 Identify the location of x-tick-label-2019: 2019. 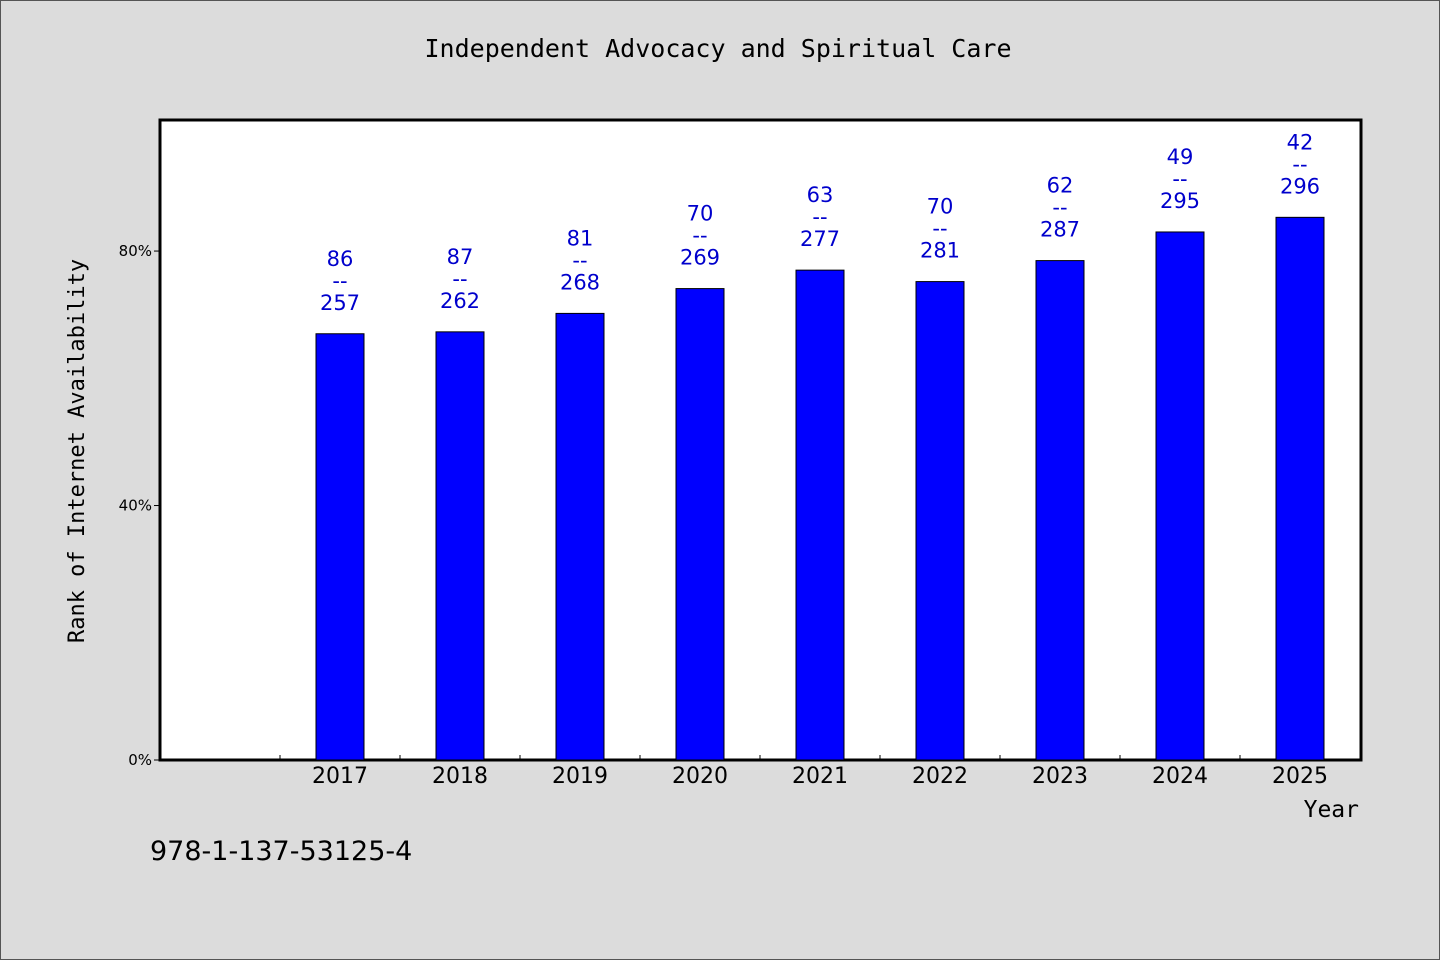
(580, 776).